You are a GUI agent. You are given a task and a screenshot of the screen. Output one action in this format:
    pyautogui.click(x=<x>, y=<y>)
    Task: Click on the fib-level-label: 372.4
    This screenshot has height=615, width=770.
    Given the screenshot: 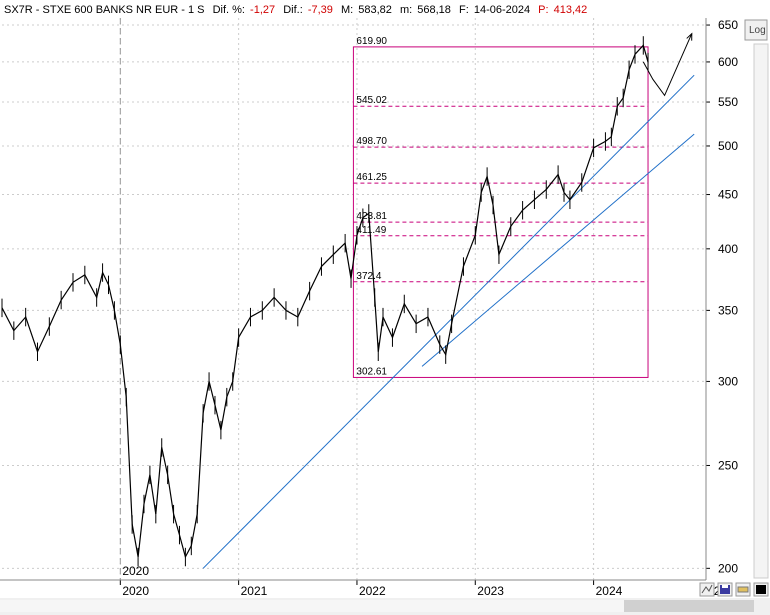 What is the action you would take?
    pyautogui.click(x=368, y=276)
    